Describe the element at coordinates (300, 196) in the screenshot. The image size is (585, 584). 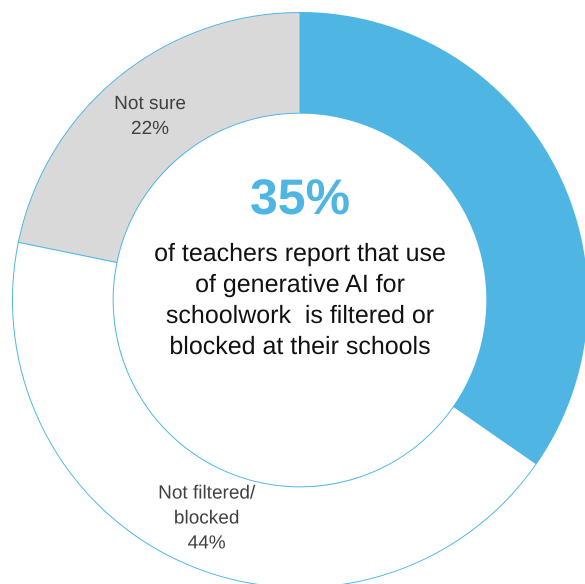
I see `data-label: 35%` at that location.